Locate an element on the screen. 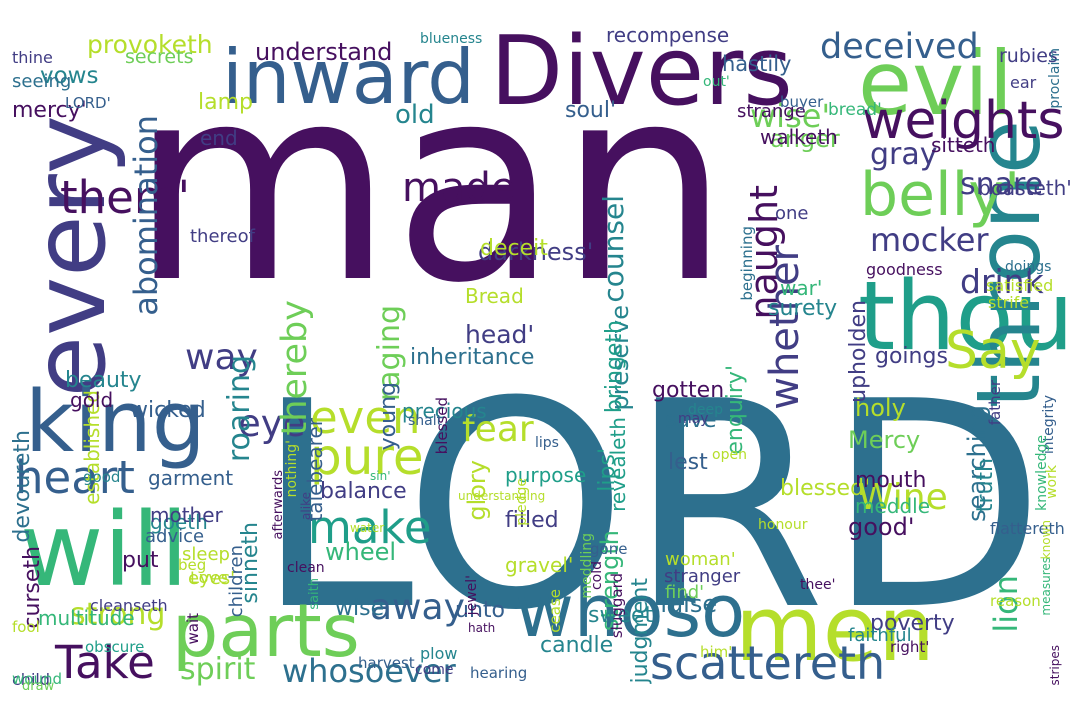  cloud-word: save is located at coordinates (691, 420).